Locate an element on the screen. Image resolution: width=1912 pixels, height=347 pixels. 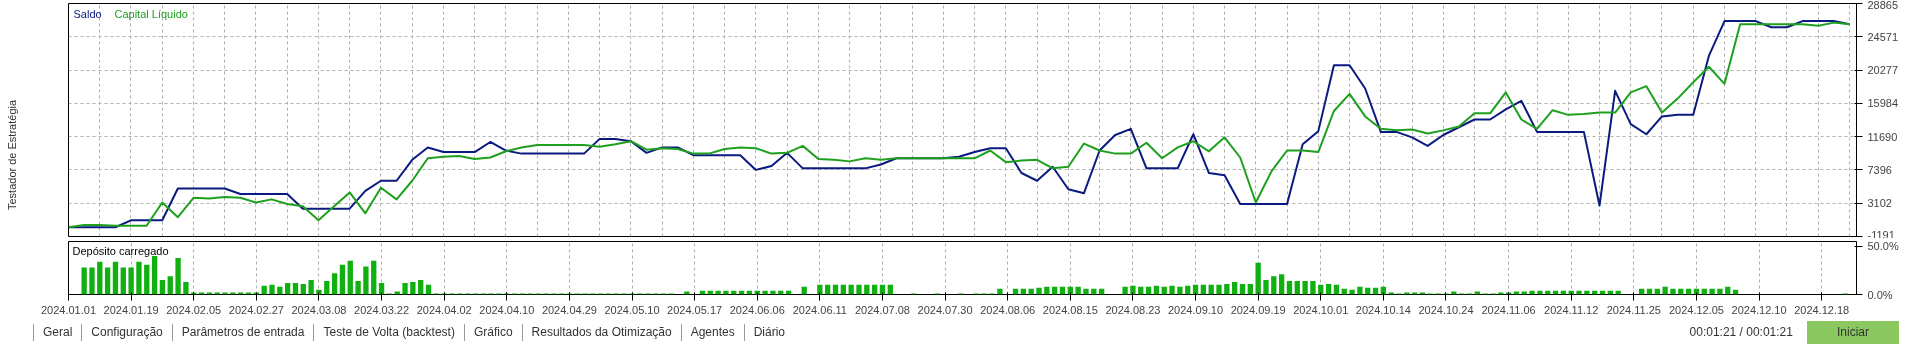
x-tick-label: 2024.12.18 is located at coordinates (1822, 309).